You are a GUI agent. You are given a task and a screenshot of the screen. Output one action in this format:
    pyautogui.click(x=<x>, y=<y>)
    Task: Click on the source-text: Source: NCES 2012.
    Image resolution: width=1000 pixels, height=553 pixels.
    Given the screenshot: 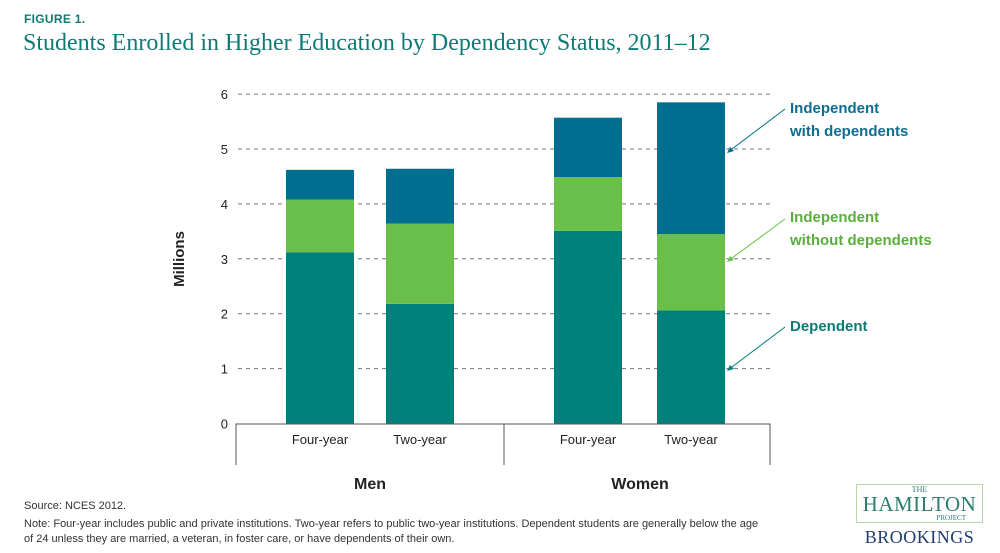 What is the action you would take?
    pyautogui.click(x=75, y=506)
    